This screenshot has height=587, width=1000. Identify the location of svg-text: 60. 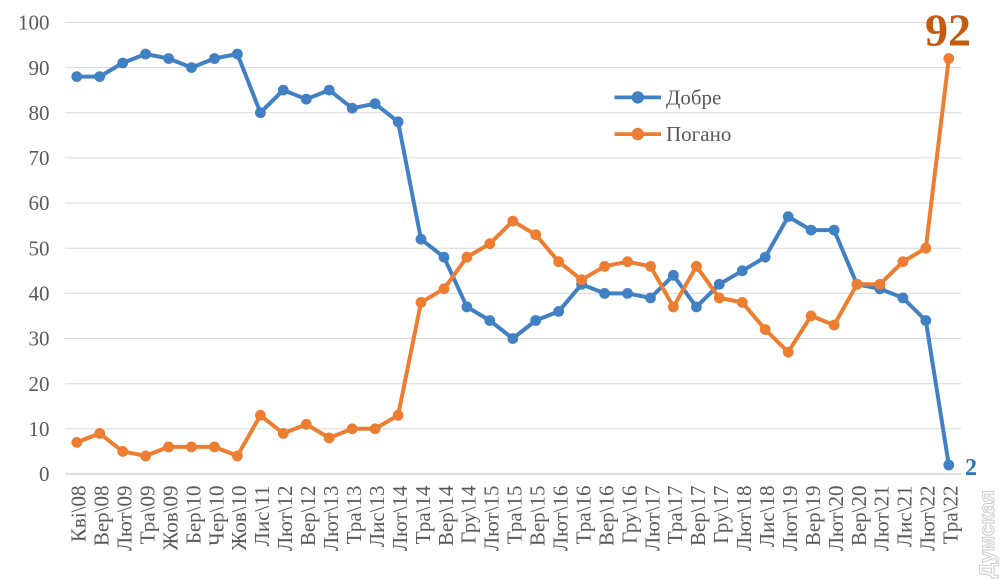
(39, 203).